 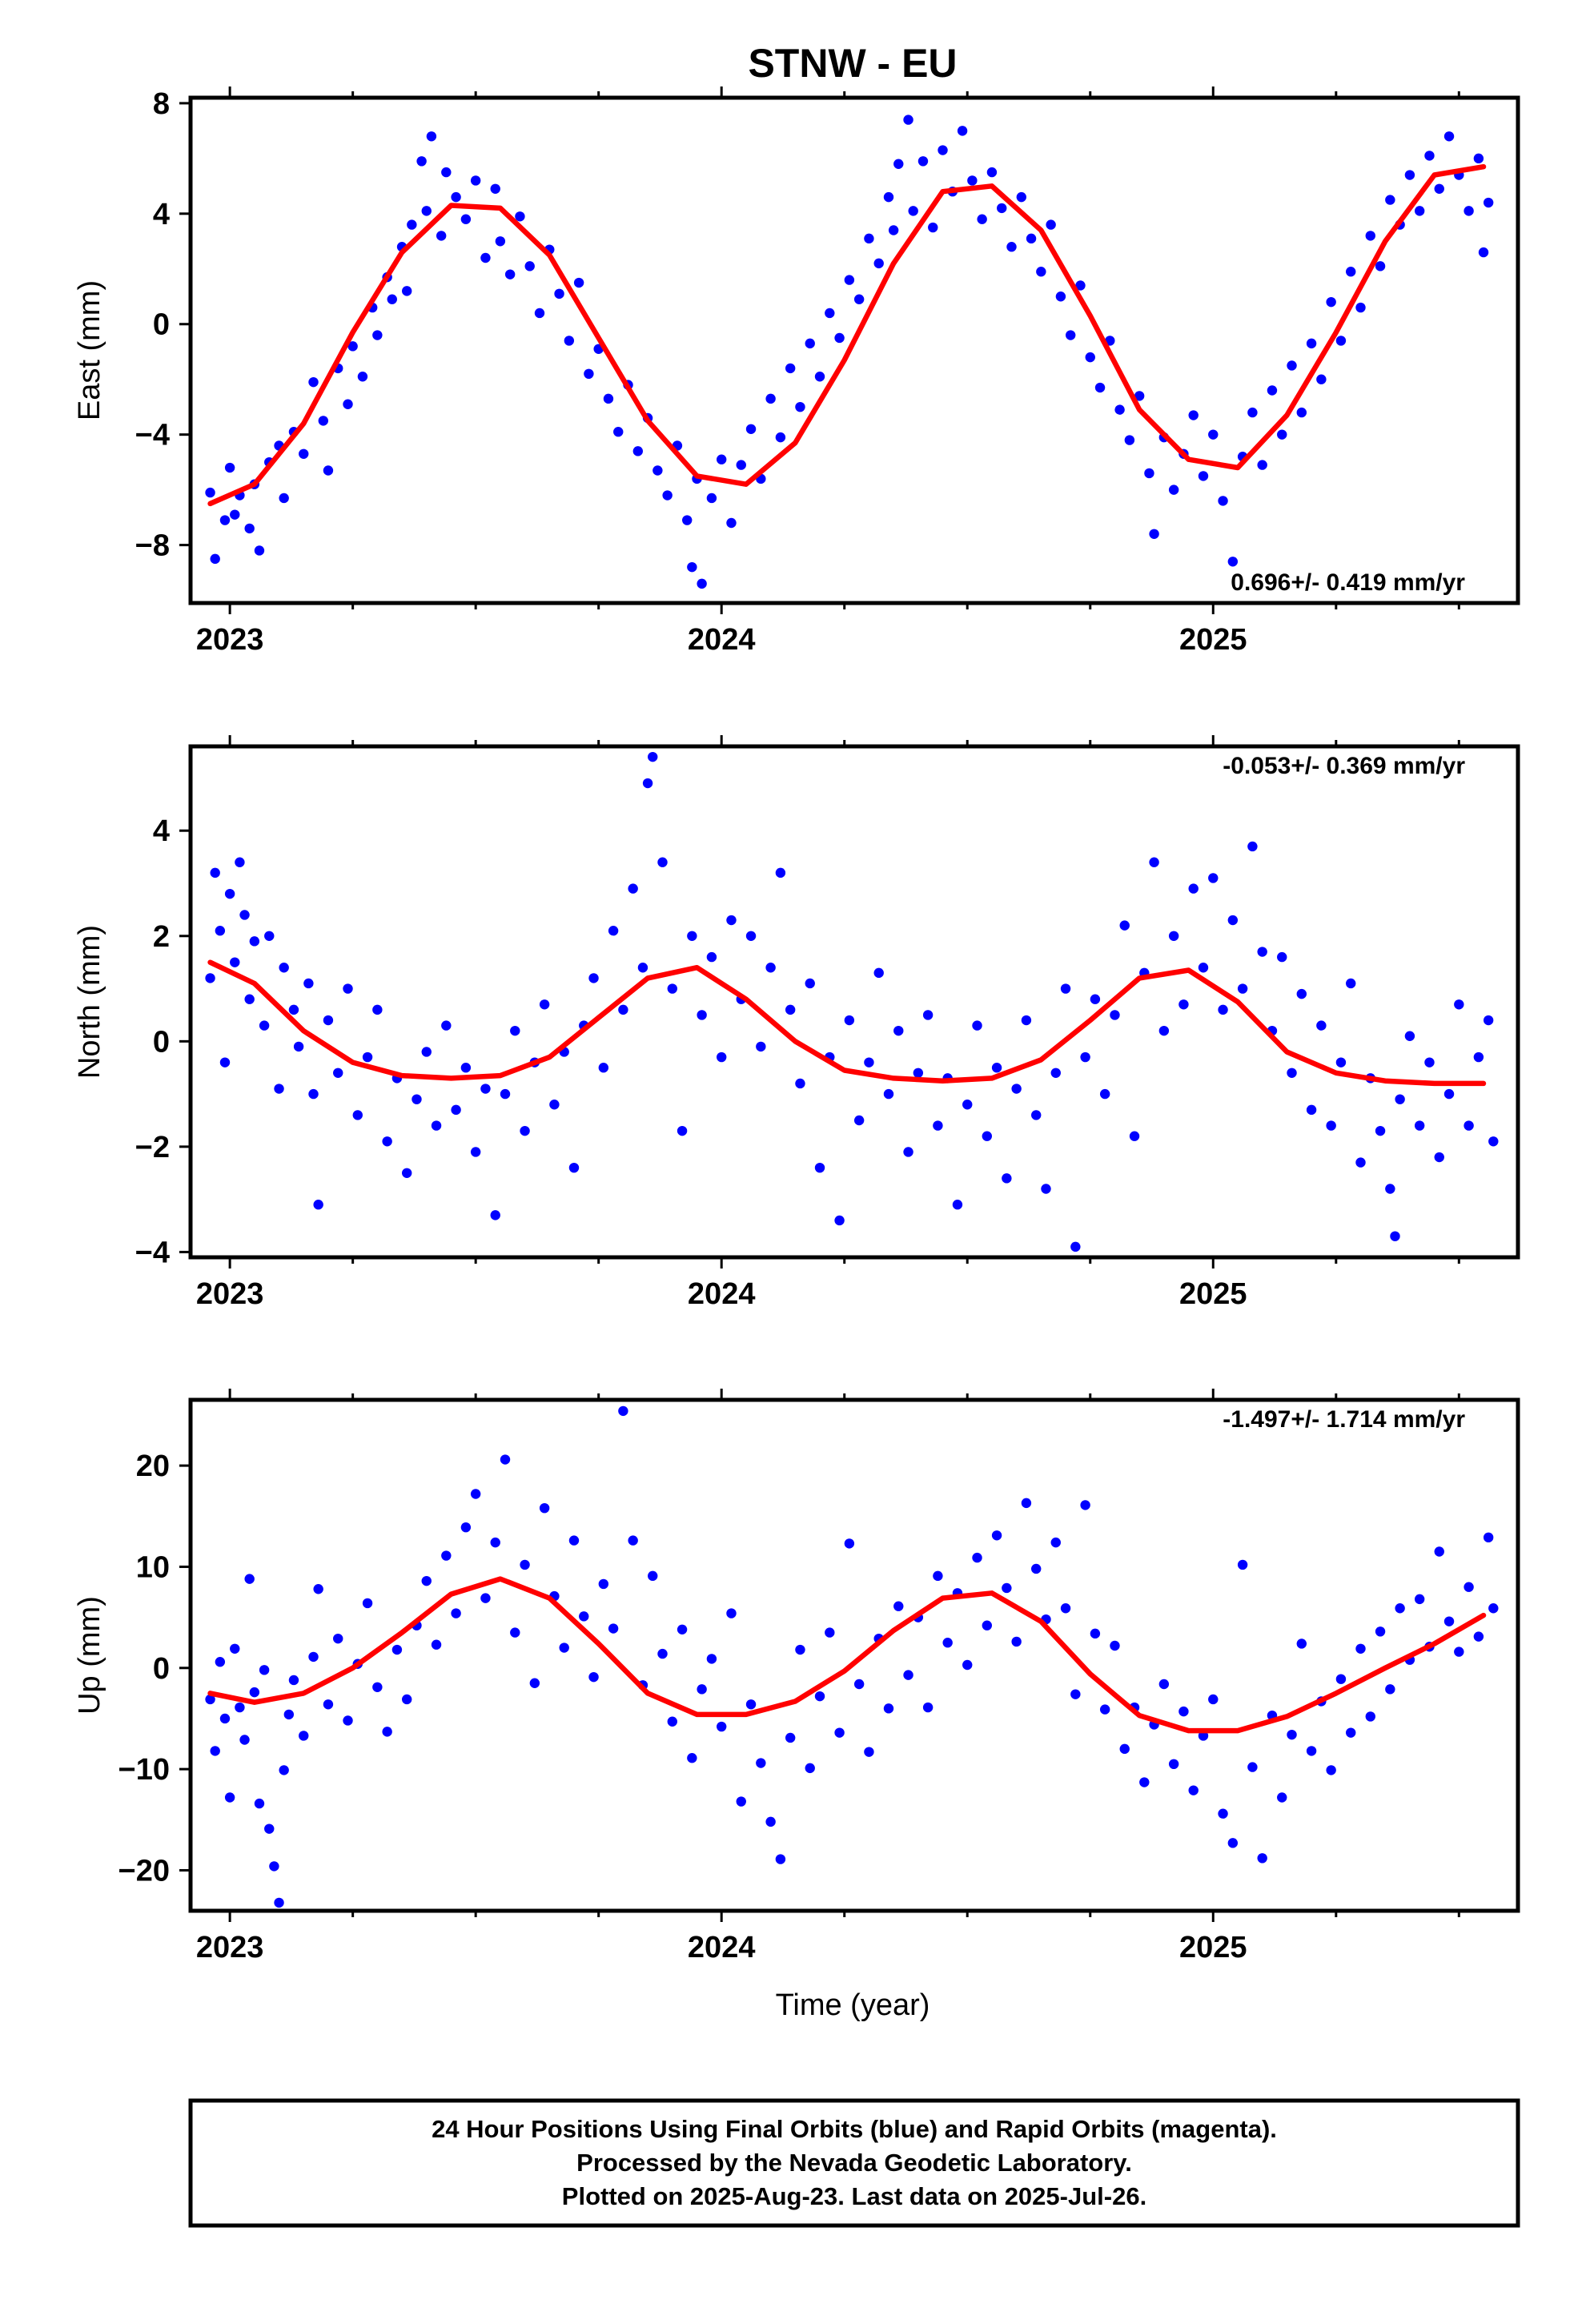 I want to click on up-fit-curve, so click(x=847, y=1655).